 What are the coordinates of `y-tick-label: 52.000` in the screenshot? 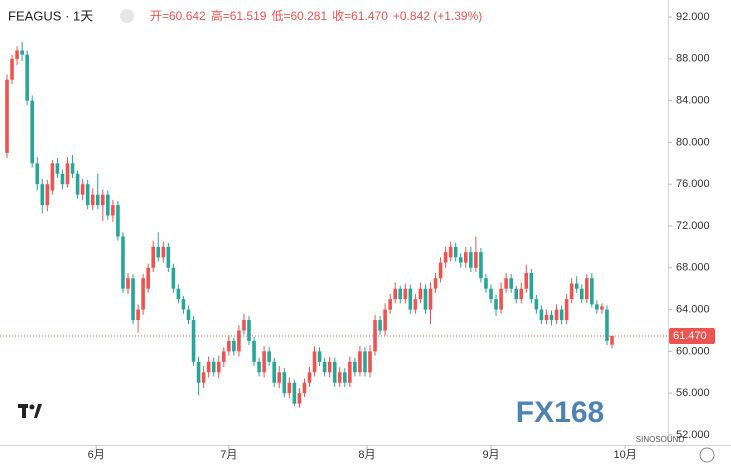 It's located at (693, 435).